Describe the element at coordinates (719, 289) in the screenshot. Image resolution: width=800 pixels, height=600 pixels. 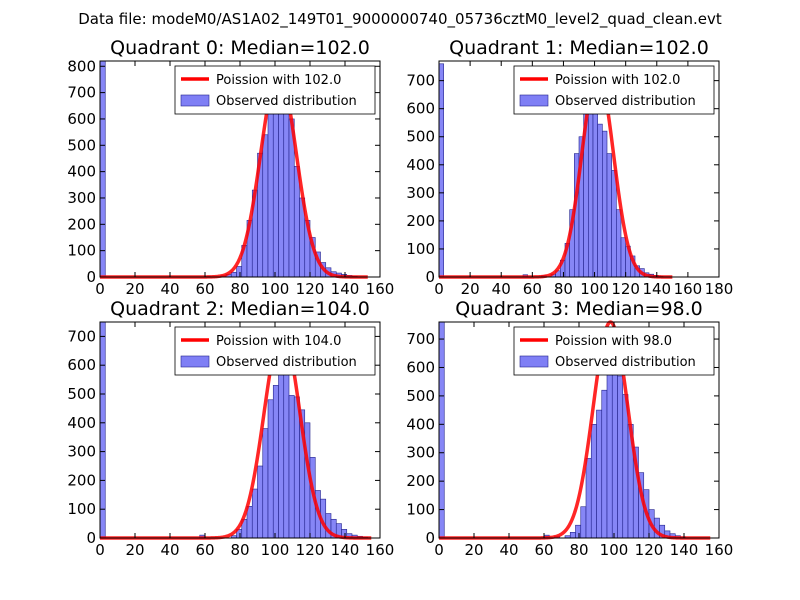
I see `x-tick-label: 180` at that location.